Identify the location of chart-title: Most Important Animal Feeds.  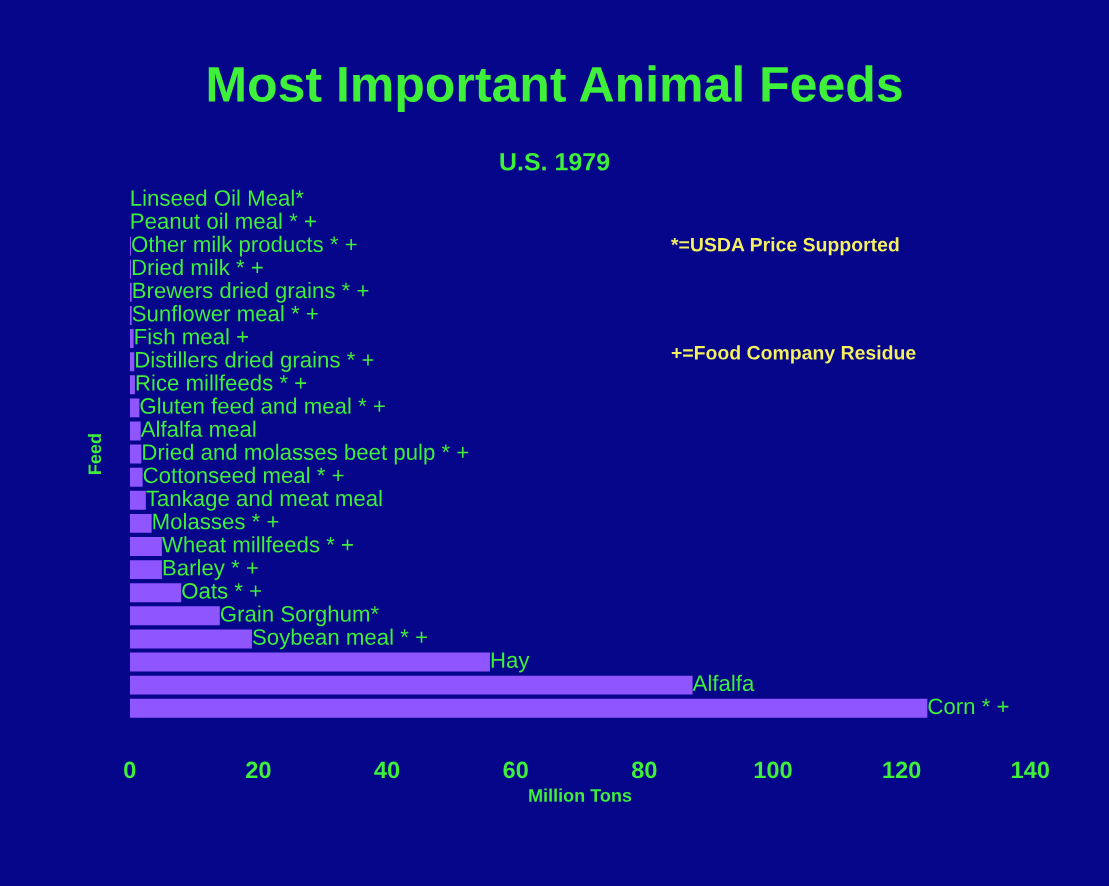
(555, 88).